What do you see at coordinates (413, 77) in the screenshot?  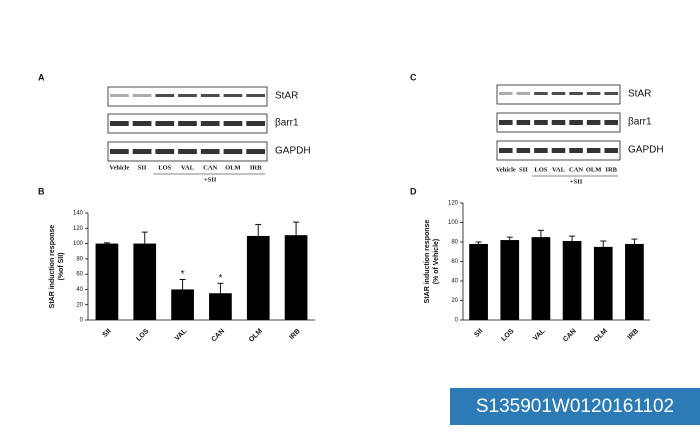 I see `panel-label: C` at bounding box center [413, 77].